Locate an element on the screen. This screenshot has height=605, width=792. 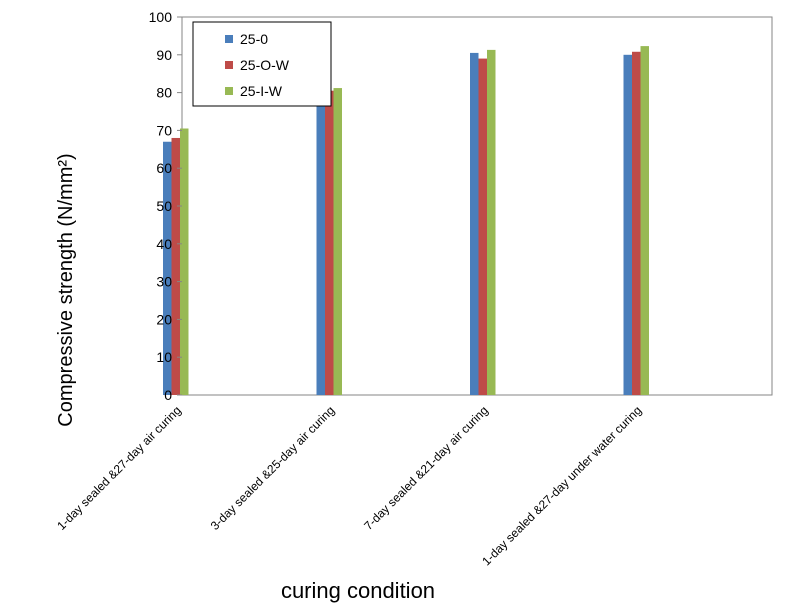
y-tick-label: 100 is located at coordinates (161, 17).